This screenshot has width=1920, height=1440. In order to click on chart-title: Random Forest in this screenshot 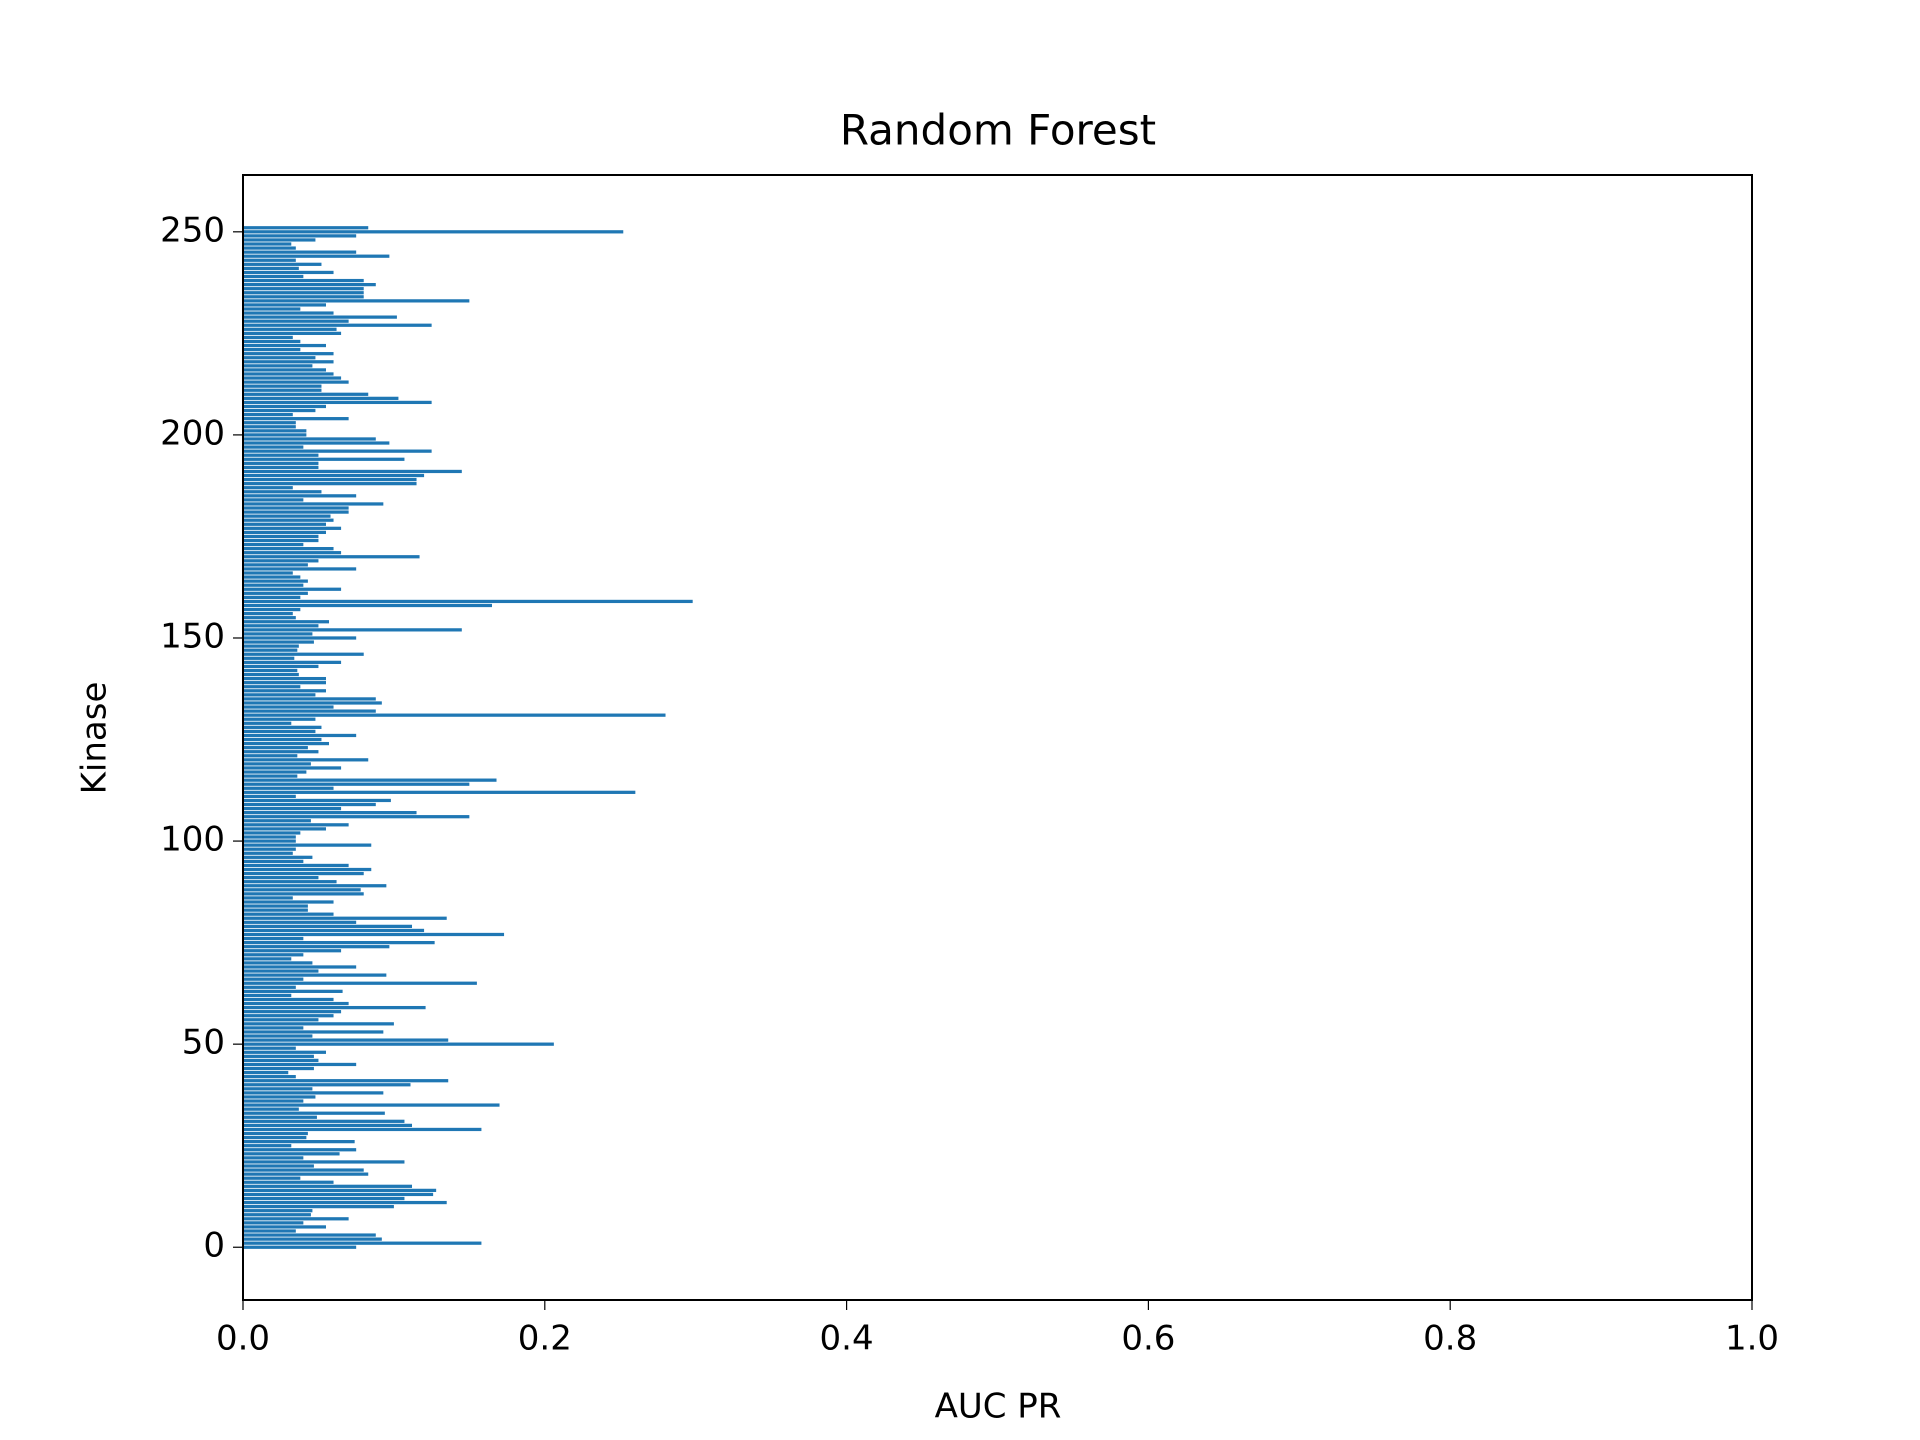, I will do `click(998, 130)`.